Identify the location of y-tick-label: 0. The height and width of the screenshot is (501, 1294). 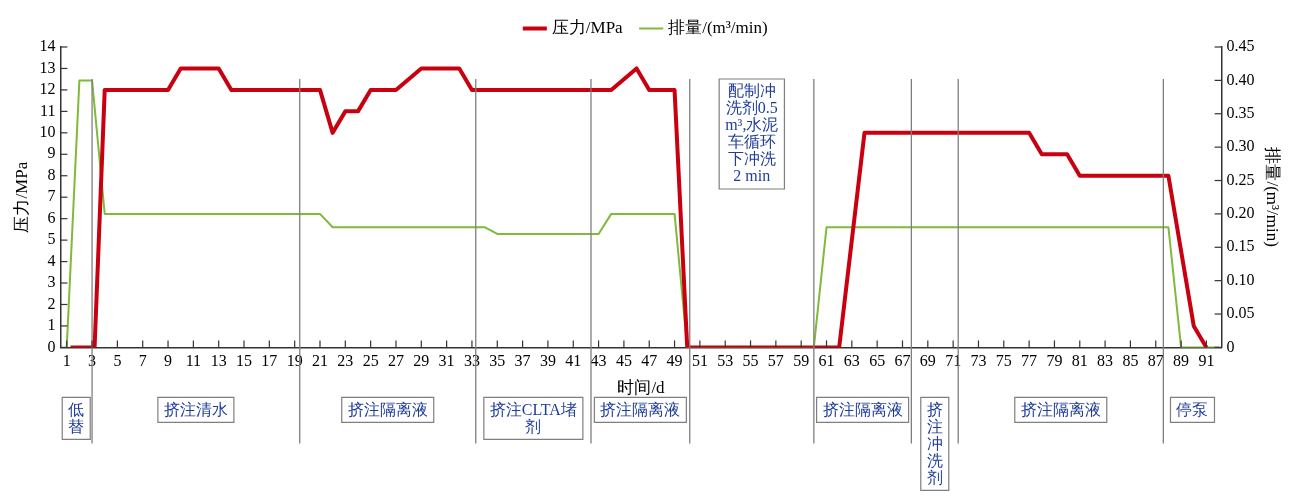
(51, 346).